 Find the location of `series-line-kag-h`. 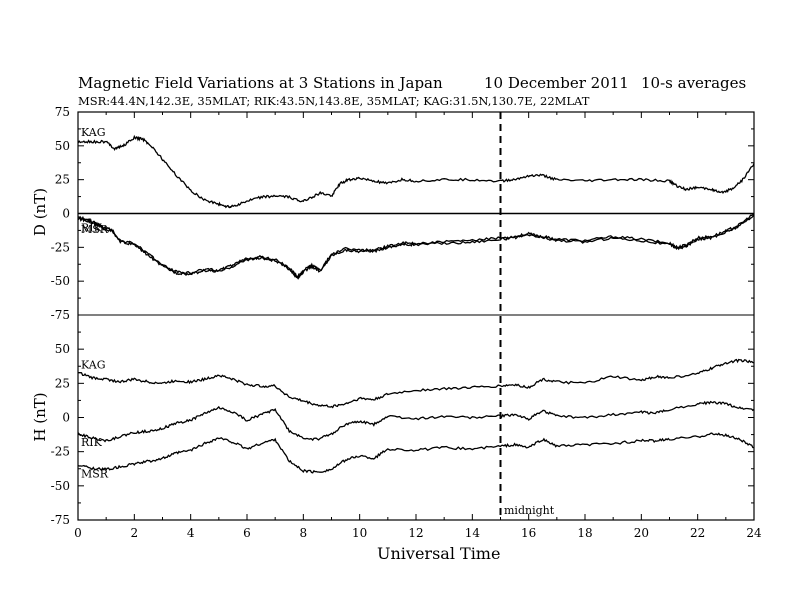

series-line-kag-h is located at coordinates (416, 383).